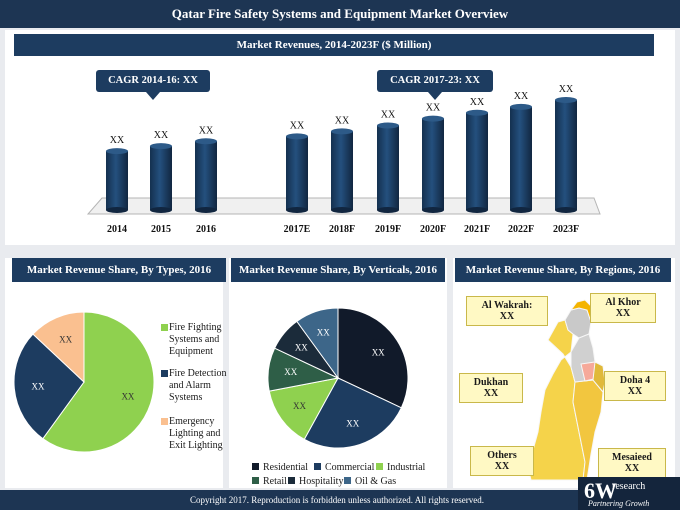  I want to click on bar-2023F, so click(566, 155).